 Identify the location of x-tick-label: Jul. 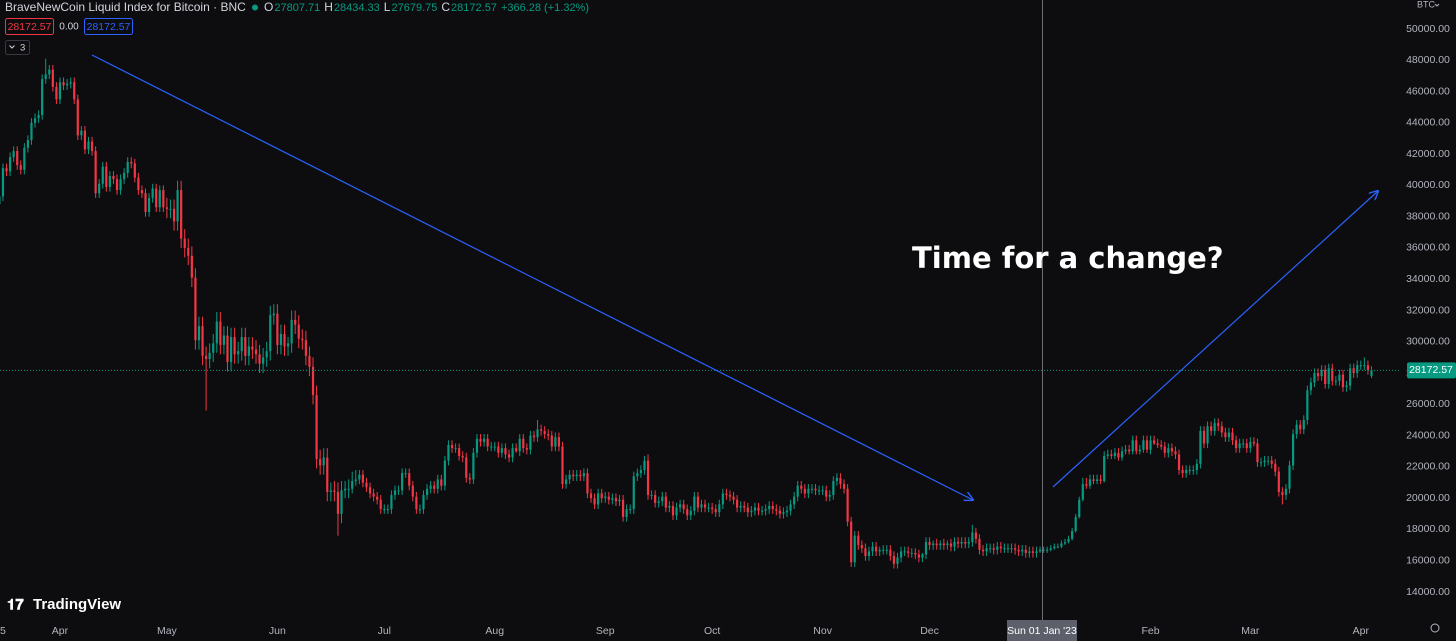
(384, 631).